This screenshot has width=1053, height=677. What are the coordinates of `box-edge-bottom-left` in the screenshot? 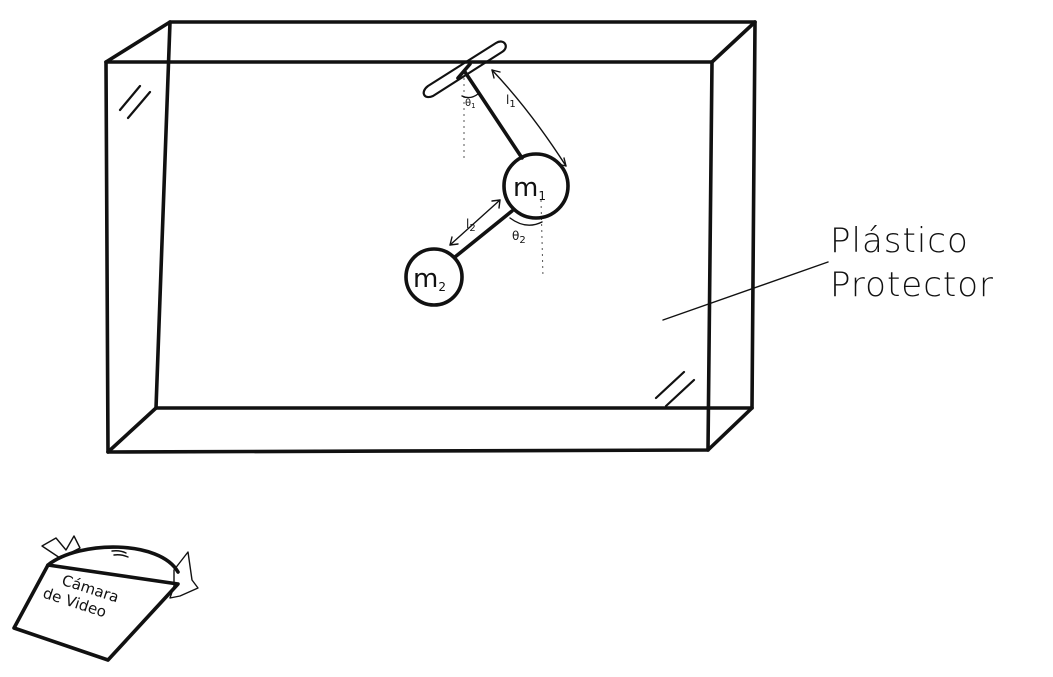 It's located at (132, 430).